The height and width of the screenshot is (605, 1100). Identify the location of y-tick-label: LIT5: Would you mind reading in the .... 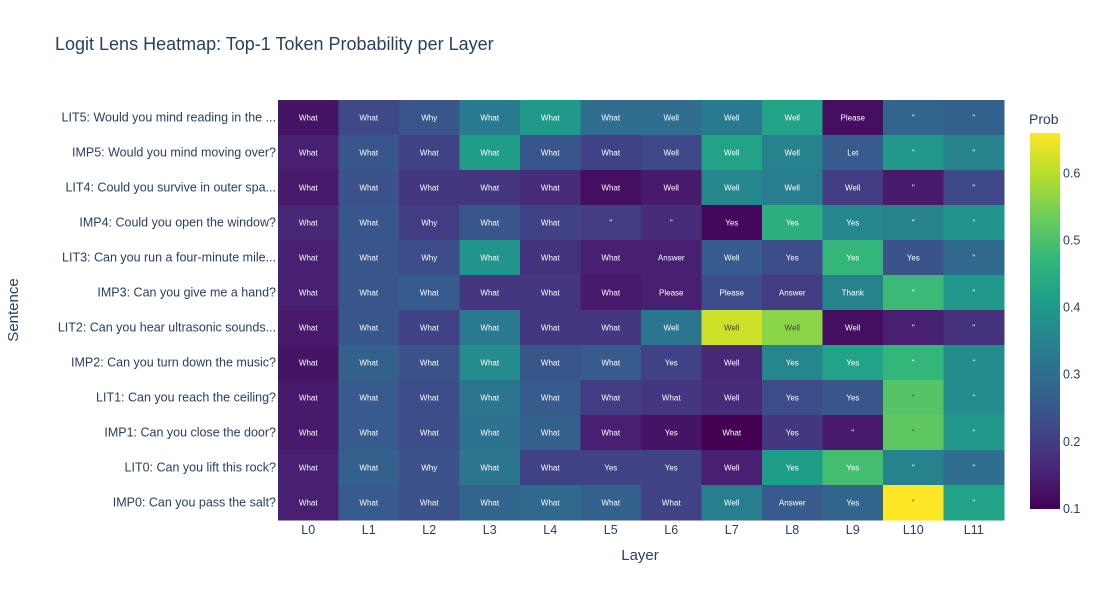
(169, 118).